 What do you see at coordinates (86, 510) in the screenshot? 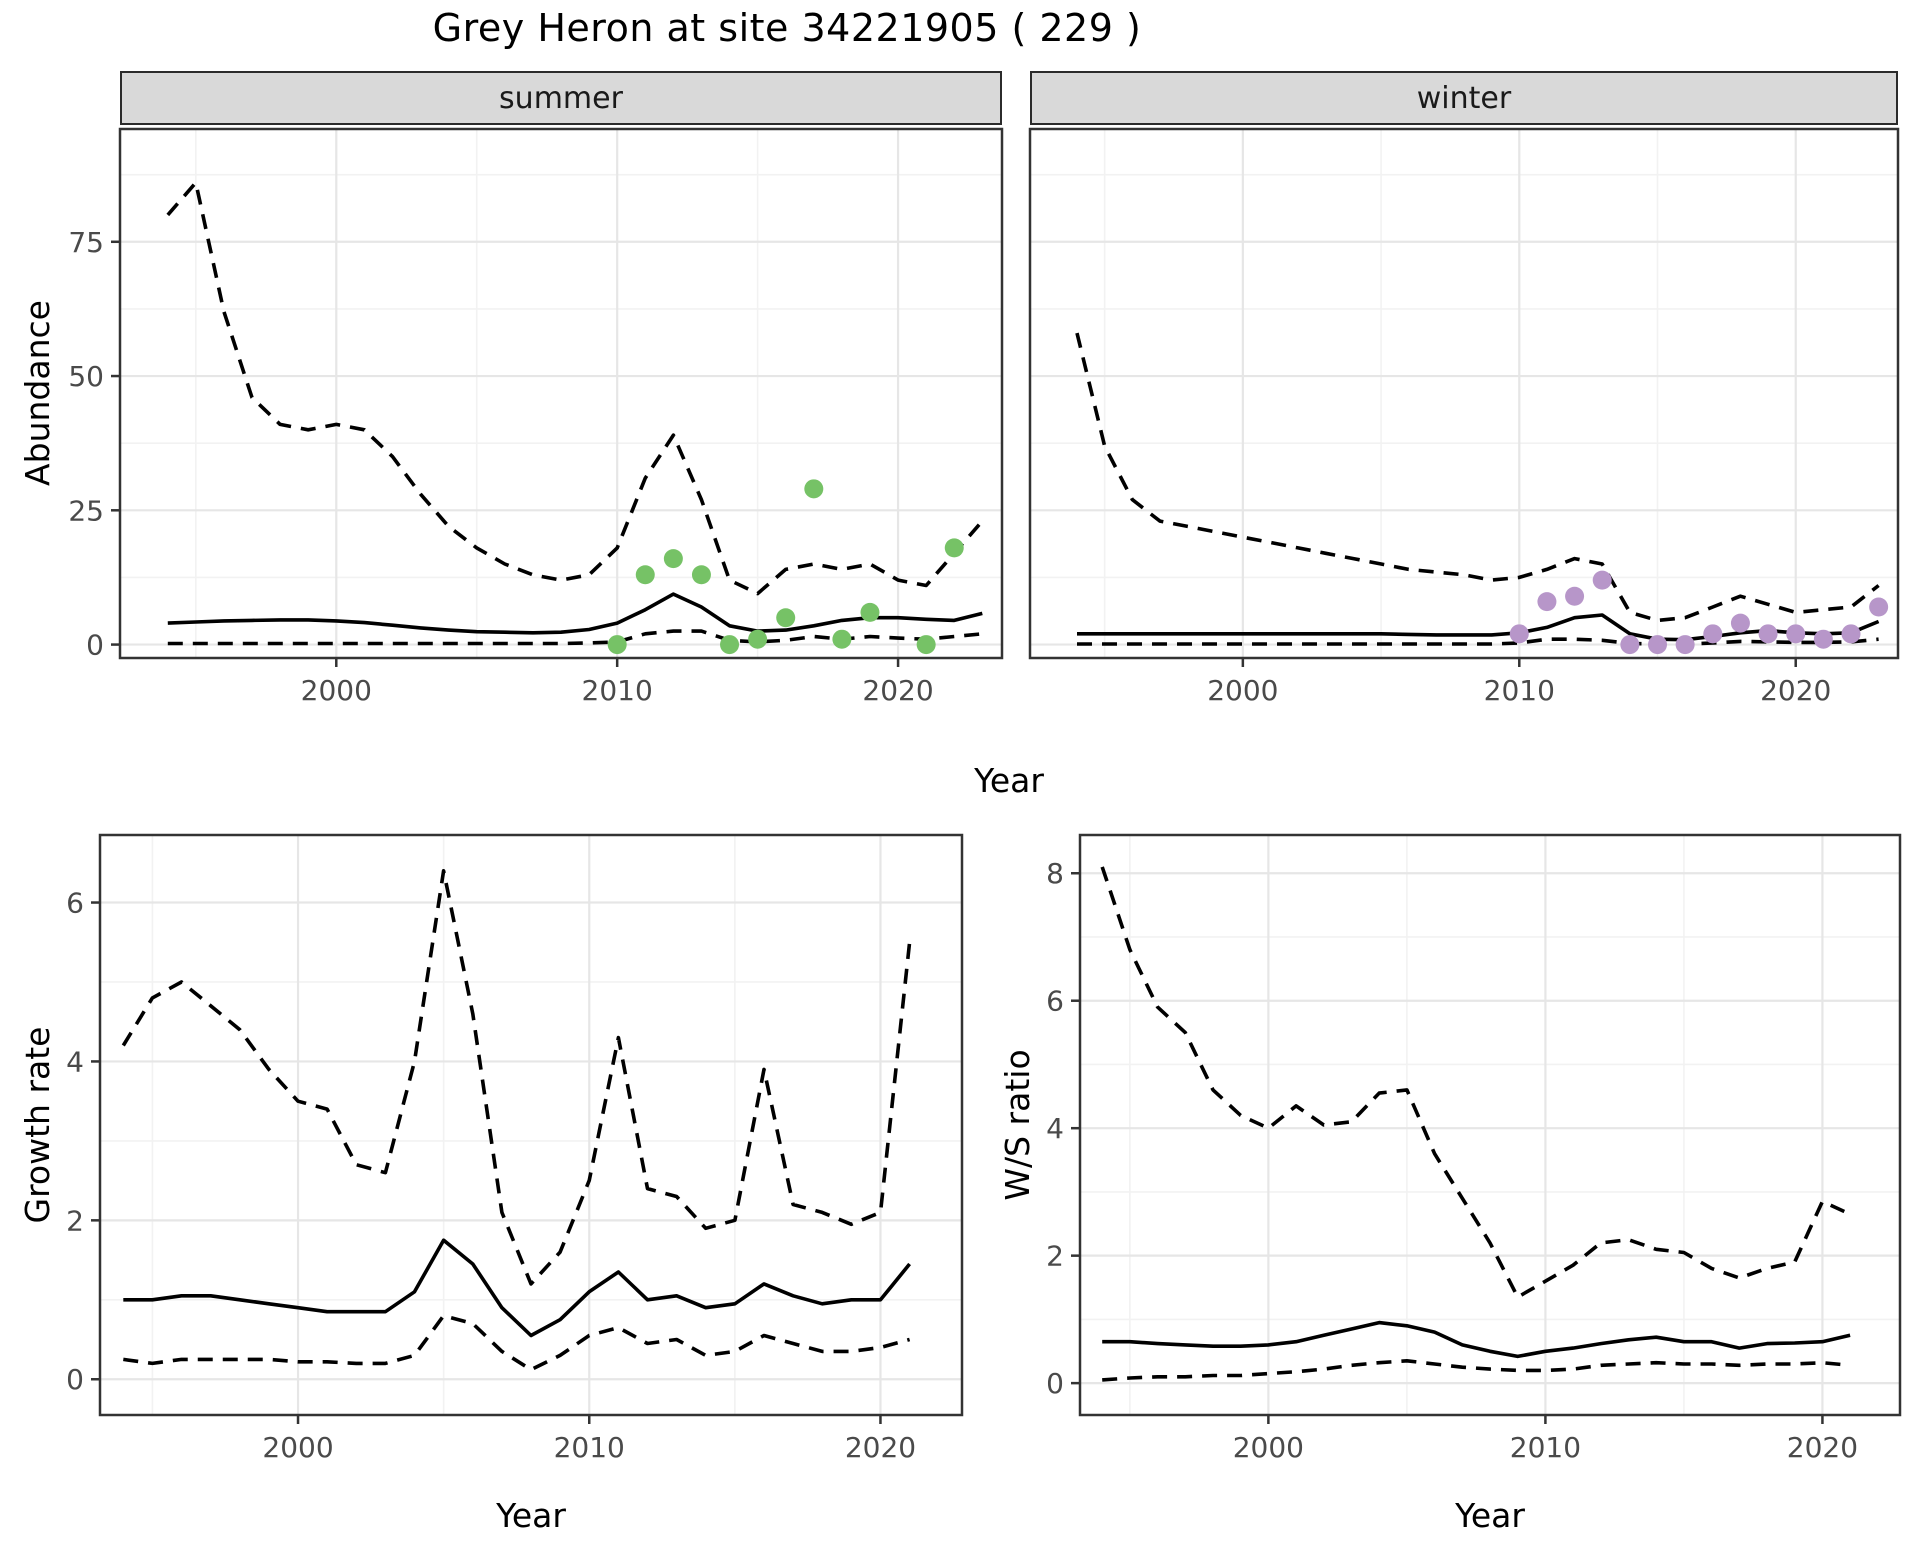
I see `y-tick-label: 25` at bounding box center [86, 510].